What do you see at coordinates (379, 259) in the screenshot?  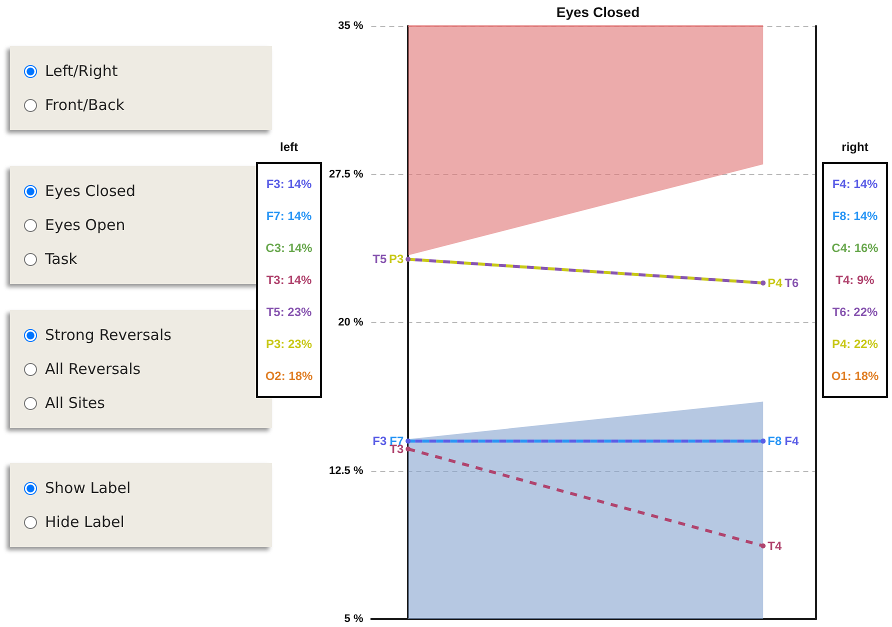 I see `data-label: T5` at bounding box center [379, 259].